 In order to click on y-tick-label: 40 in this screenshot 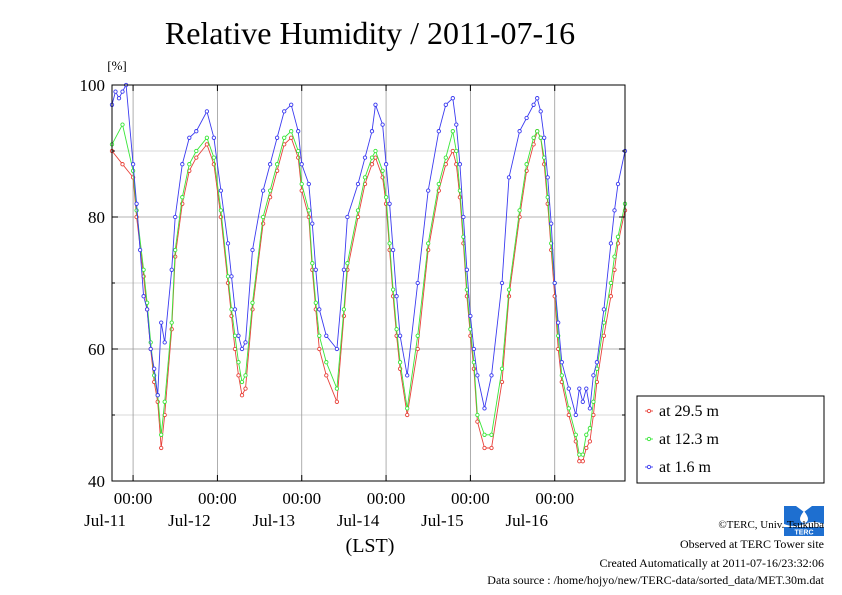, I will do `click(96, 481)`.